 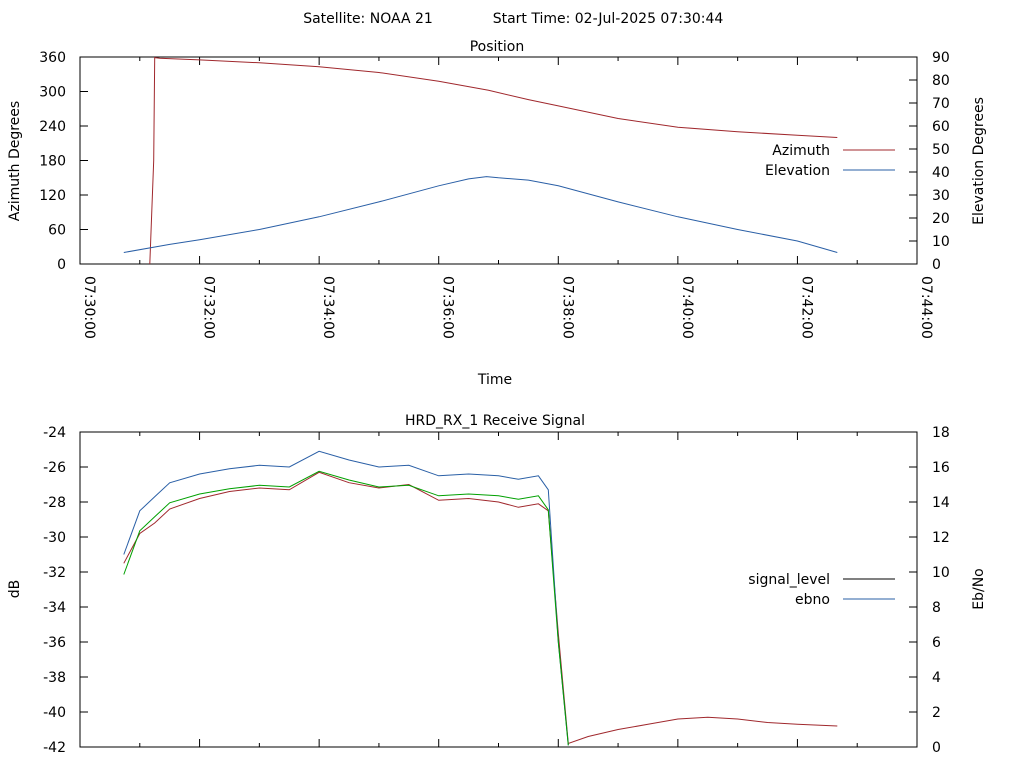 I want to click on time-tick-label: 07:42:00, so click(x=806, y=307).